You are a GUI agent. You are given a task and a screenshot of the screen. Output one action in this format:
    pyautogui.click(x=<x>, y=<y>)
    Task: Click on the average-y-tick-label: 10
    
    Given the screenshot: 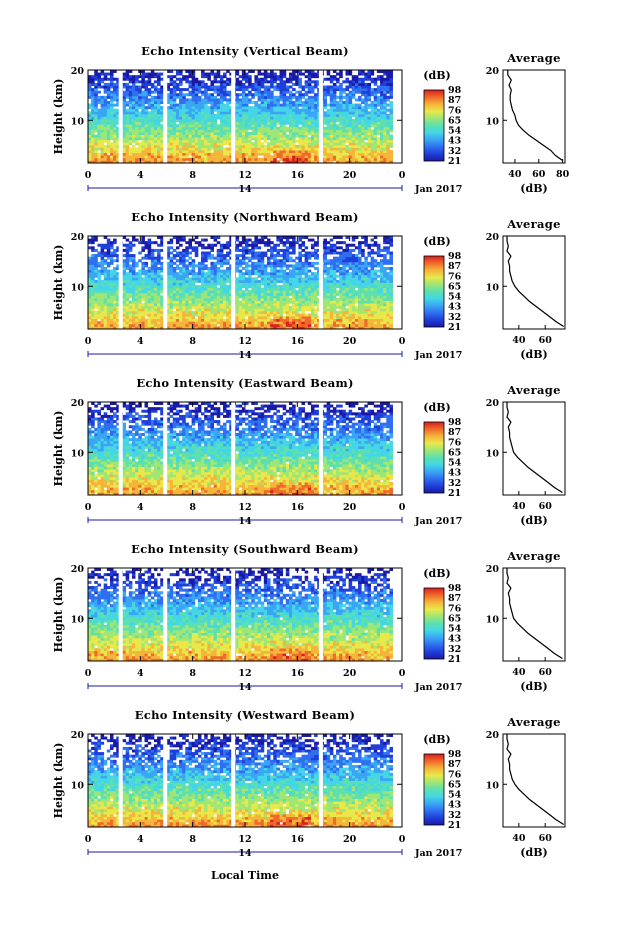 What is the action you would take?
    pyautogui.click(x=493, y=785)
    